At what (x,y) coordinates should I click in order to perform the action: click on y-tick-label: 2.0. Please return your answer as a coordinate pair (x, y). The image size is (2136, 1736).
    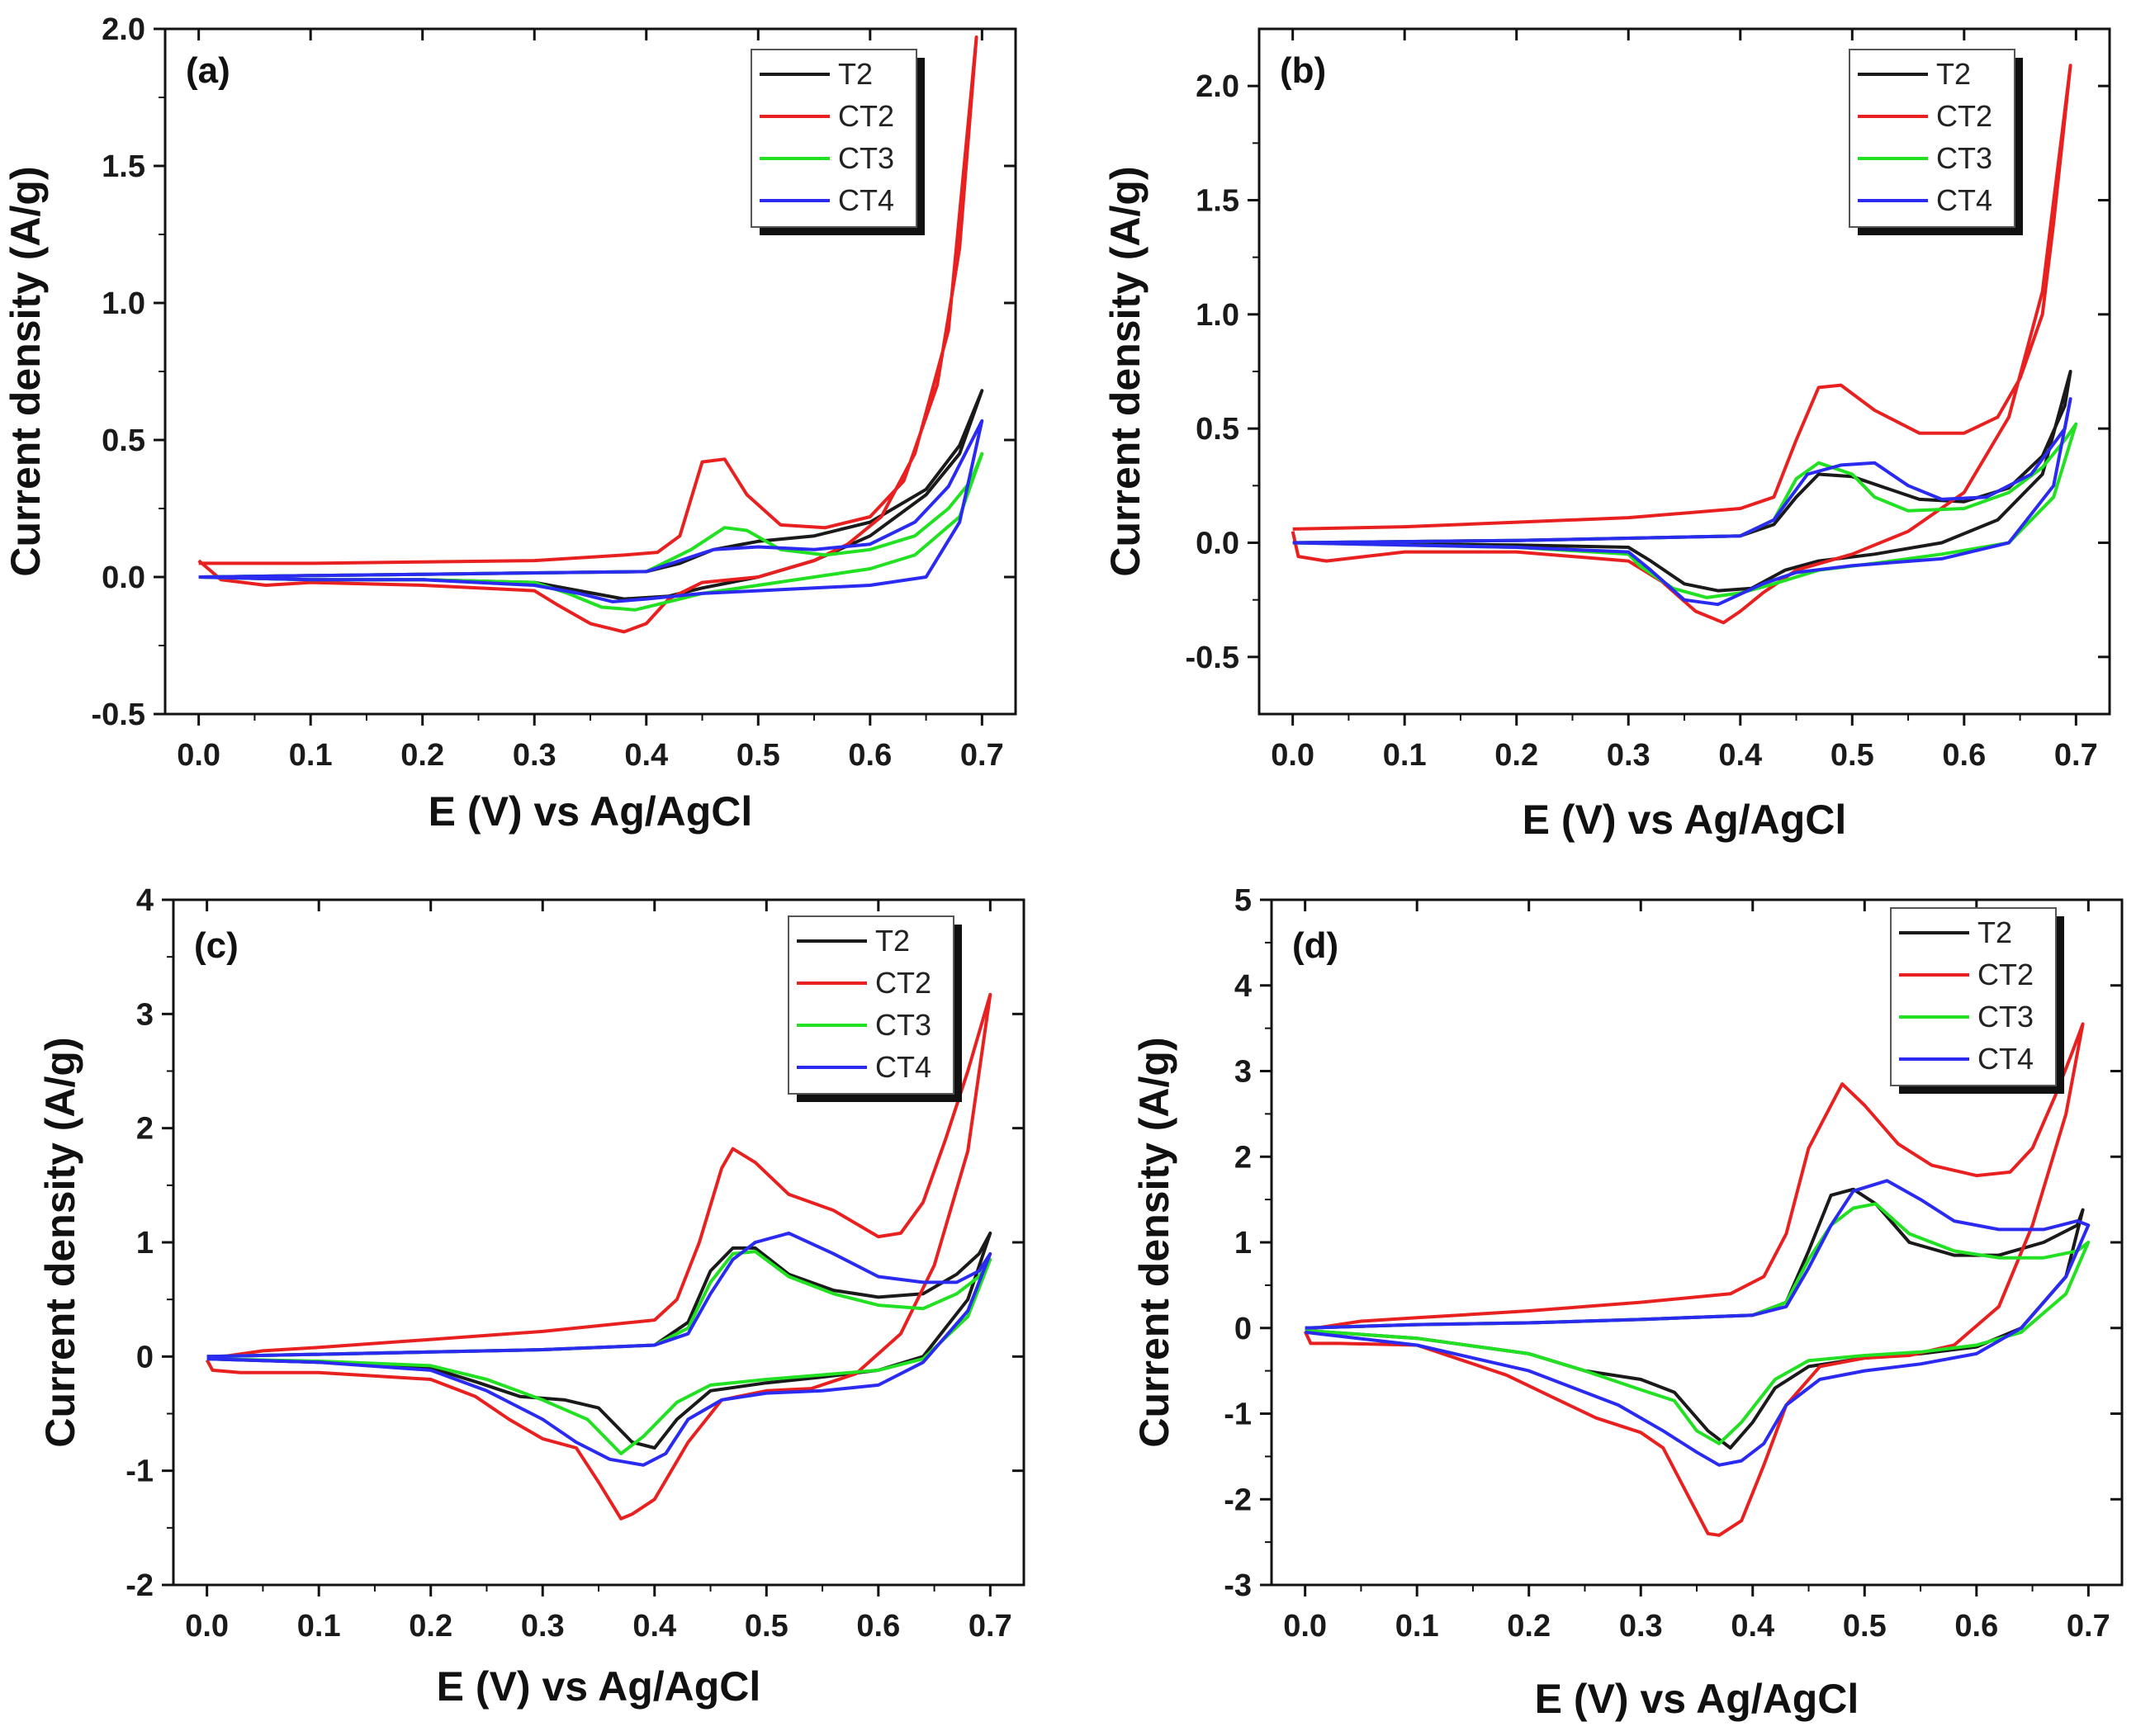
    Looking at the image, I should click on (123, 30).